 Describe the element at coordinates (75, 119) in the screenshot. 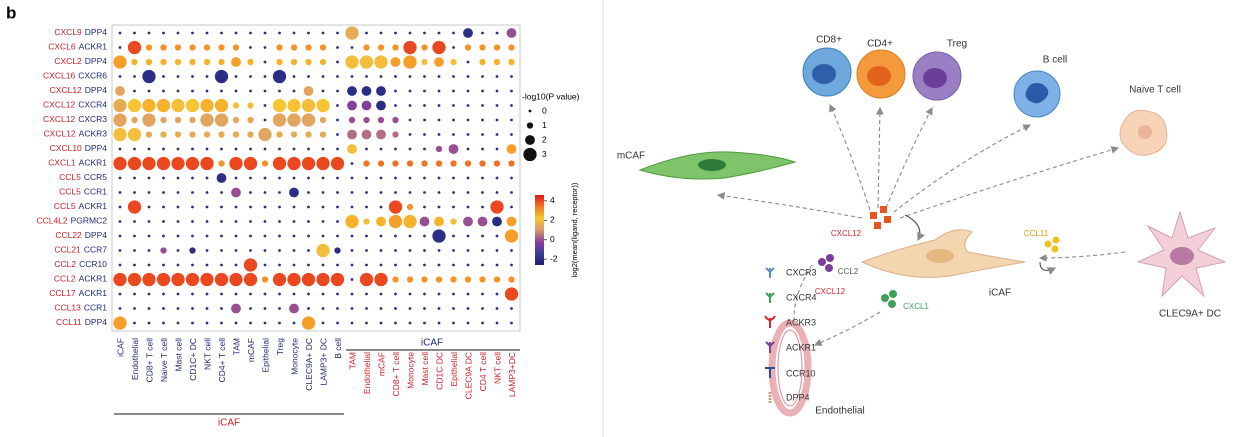

I see `row-label: CXCL12 CXCR3` at that location.